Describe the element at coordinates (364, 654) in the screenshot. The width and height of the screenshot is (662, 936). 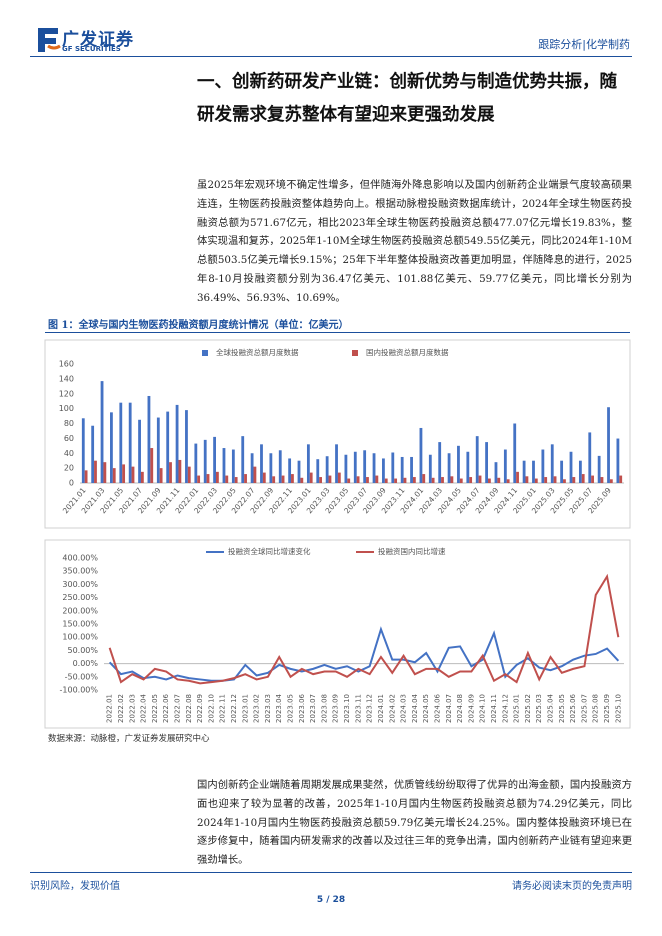
I see `series-line` at that location.